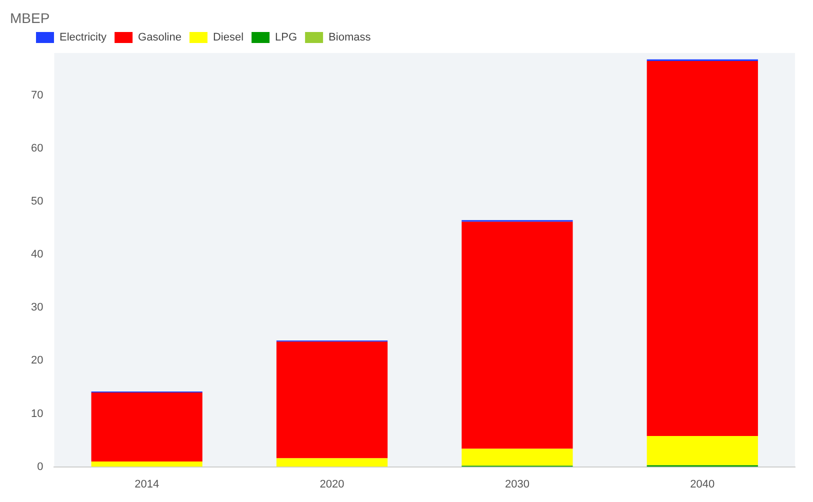 This screenshot has width=813, height=502. What do you see at coordinates (37, 360) in the screenshot?
I see `y-tick-label: 20` at bounding box center [37, 360].